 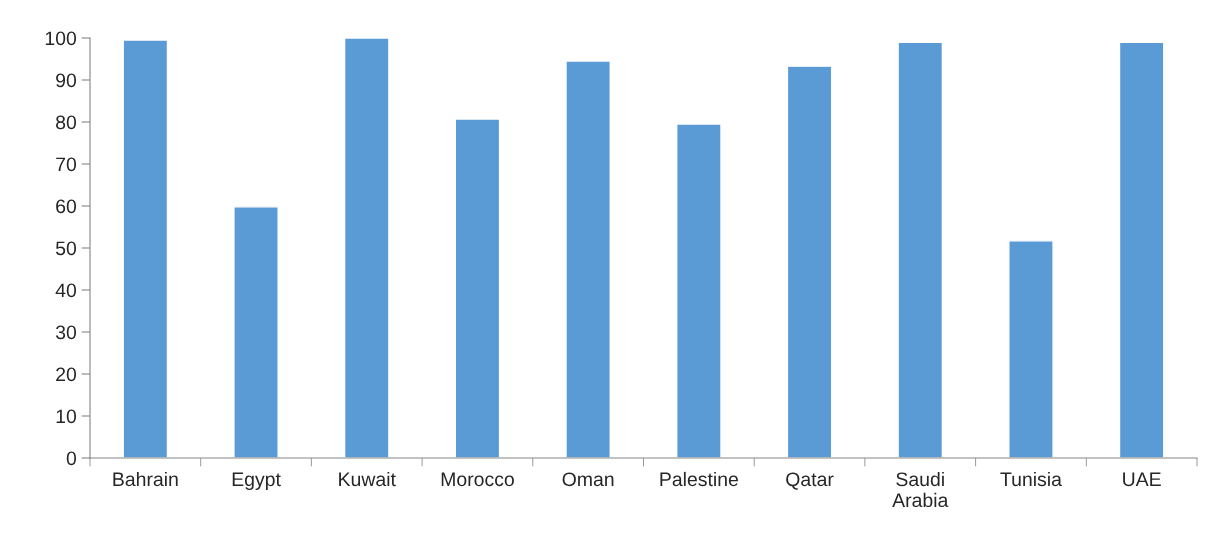 I want to click on x-tick-label: Qatar, so click(x=810, y=481).